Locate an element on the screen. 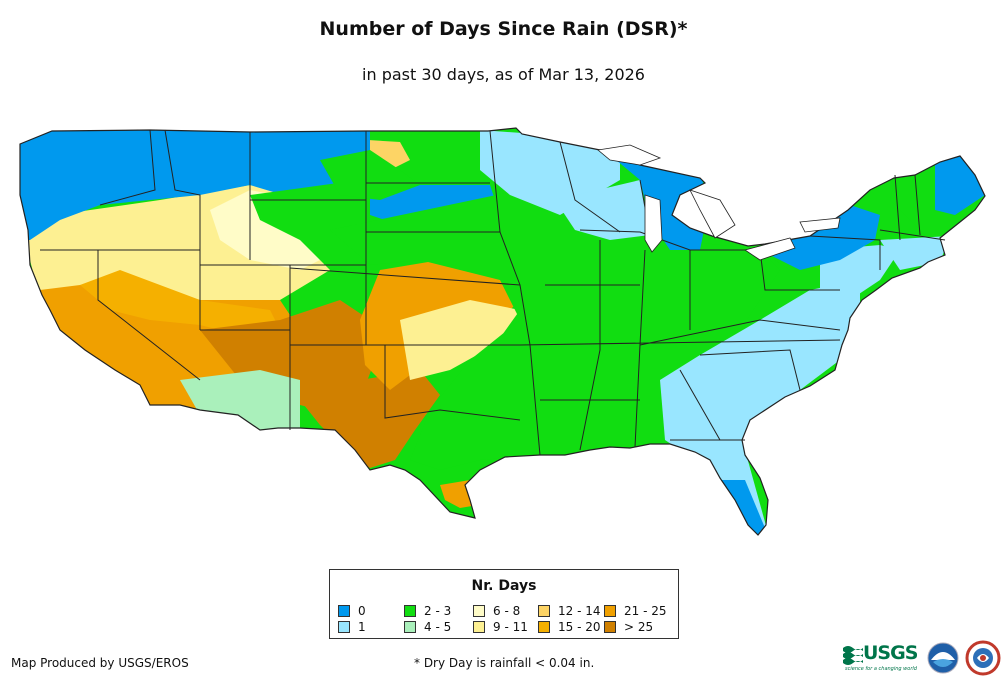 Image resolution: width=1007 pixels, height=691 pixels. legend-label: > 25 is located at coordinates (639, 627).